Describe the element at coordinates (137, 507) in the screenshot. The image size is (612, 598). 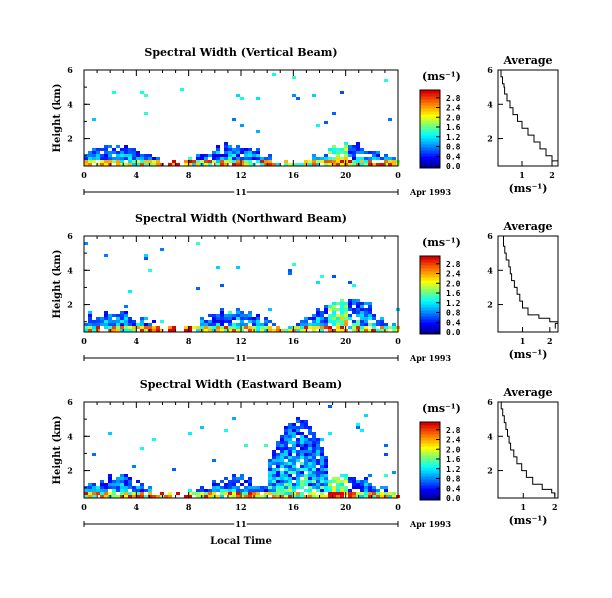
I see `x-tick-label: 4` at that location.